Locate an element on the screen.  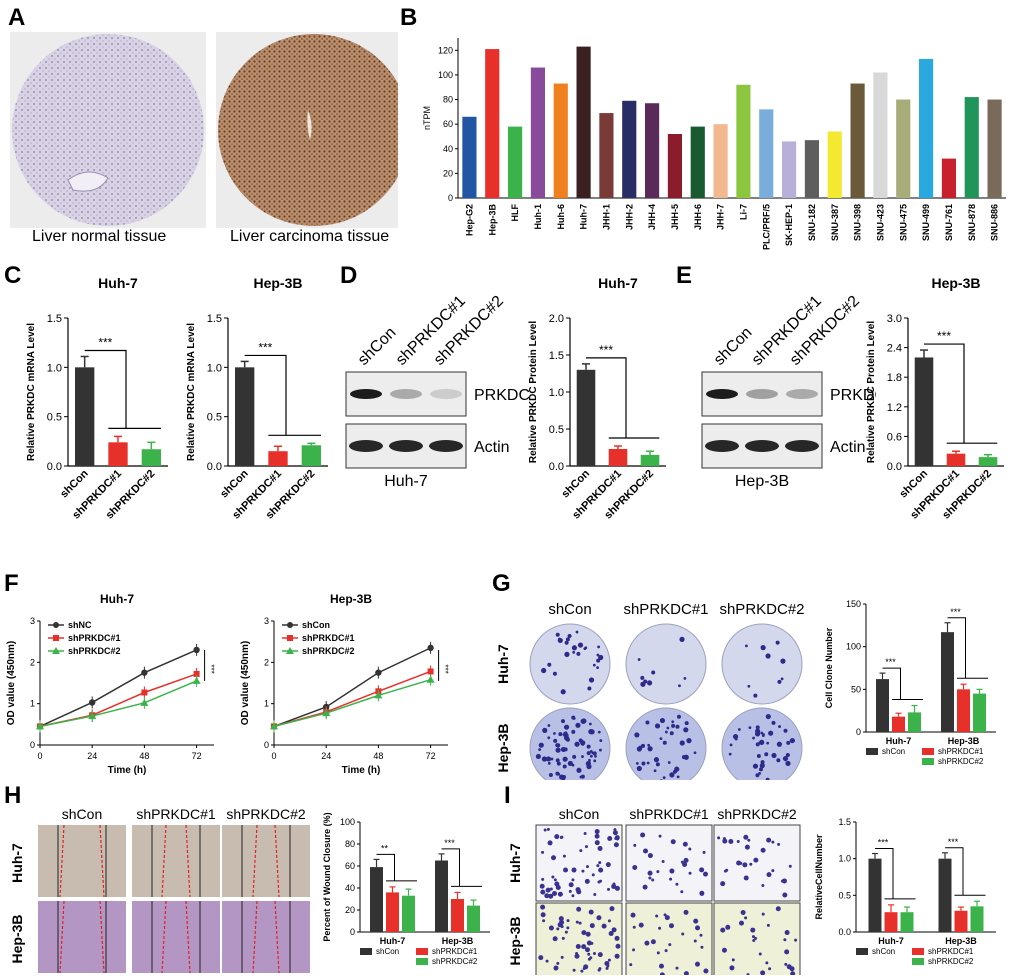
column-label: shPRKDC#1 is located at coordinates (669, 814).